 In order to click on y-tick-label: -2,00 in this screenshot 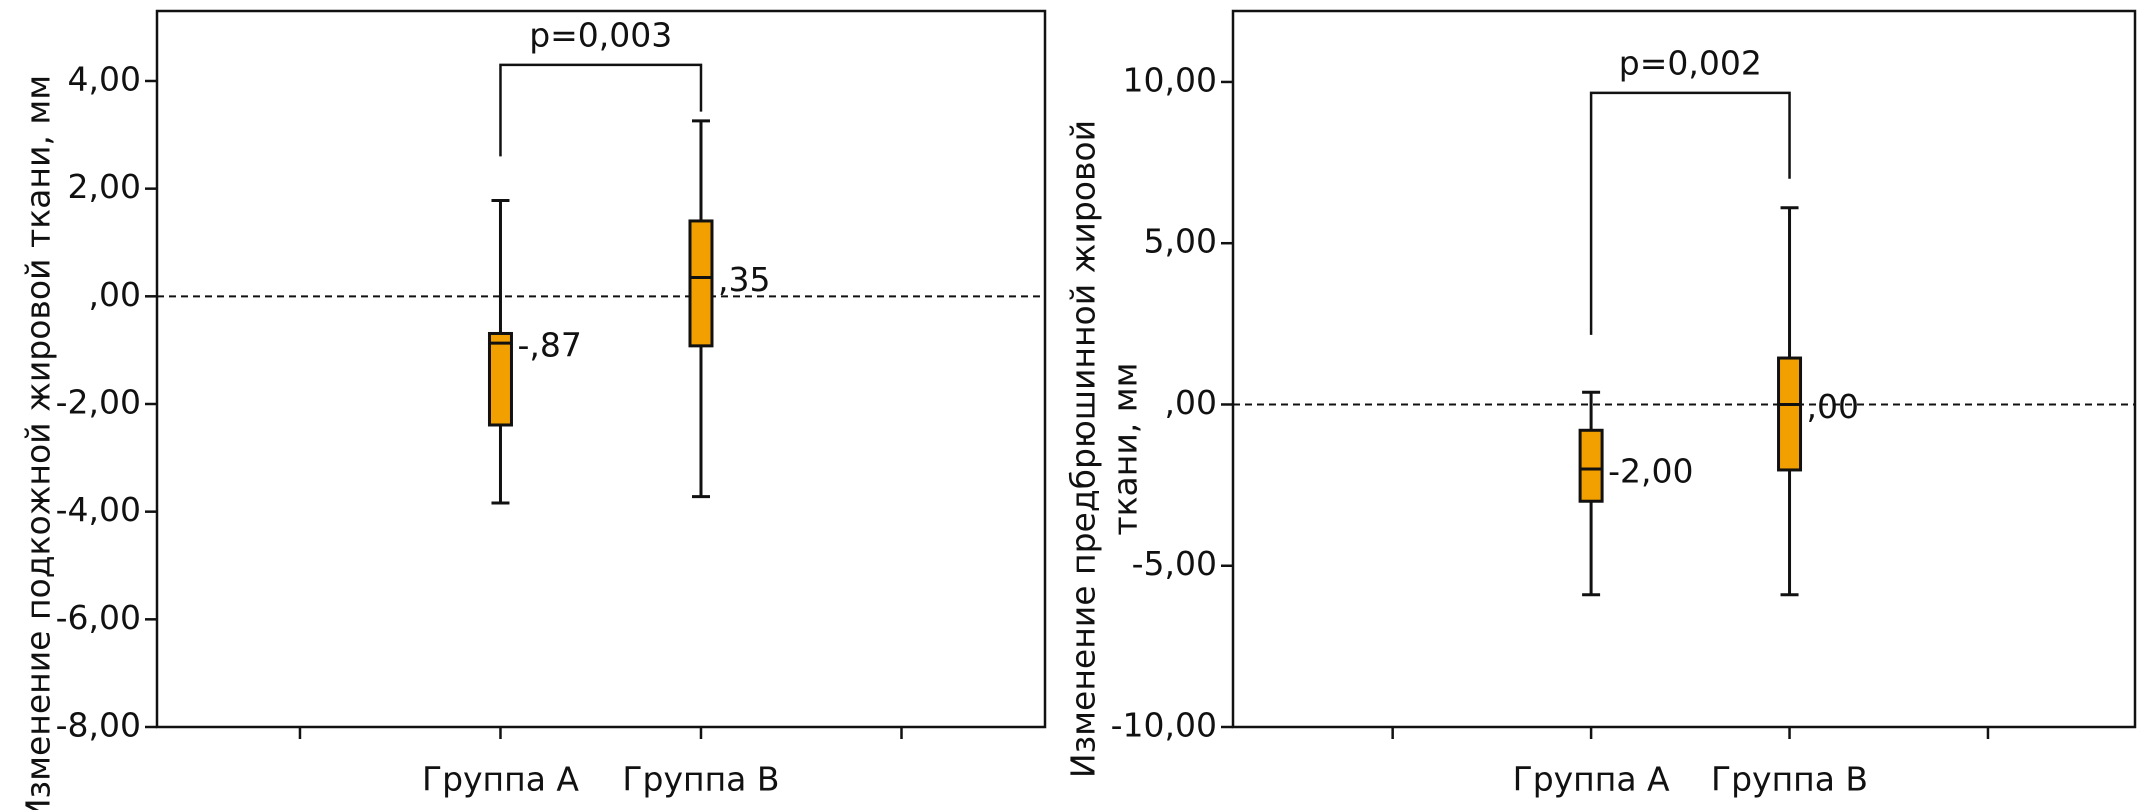, I will do `click(98, 401)`.